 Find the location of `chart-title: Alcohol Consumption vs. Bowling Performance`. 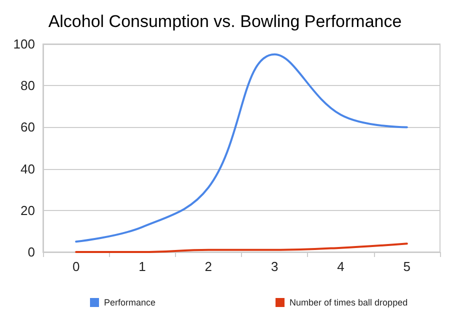

chart-title: Alcohol Consumption vs. Bowling Performance is located at coordinates (225, 21).